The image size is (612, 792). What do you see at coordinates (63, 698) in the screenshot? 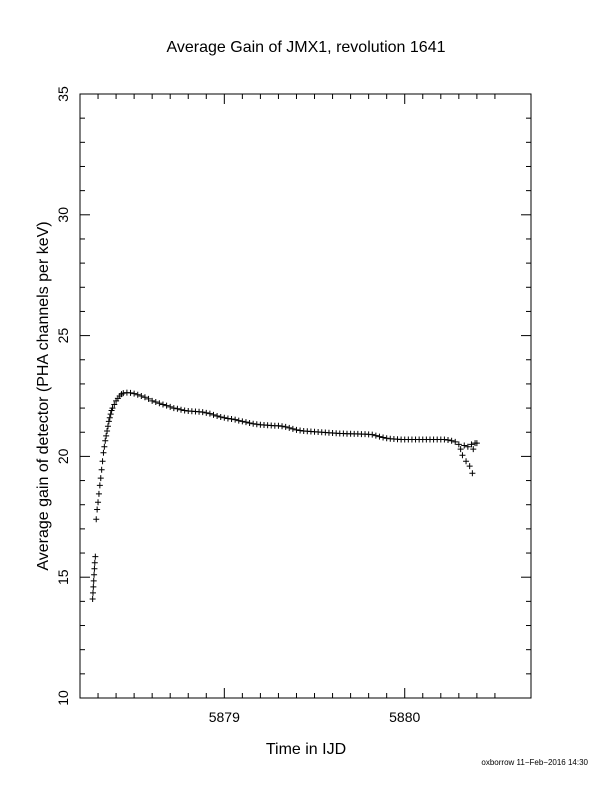
I see `y-tick-label: 10` at bounding box center [63, 698].